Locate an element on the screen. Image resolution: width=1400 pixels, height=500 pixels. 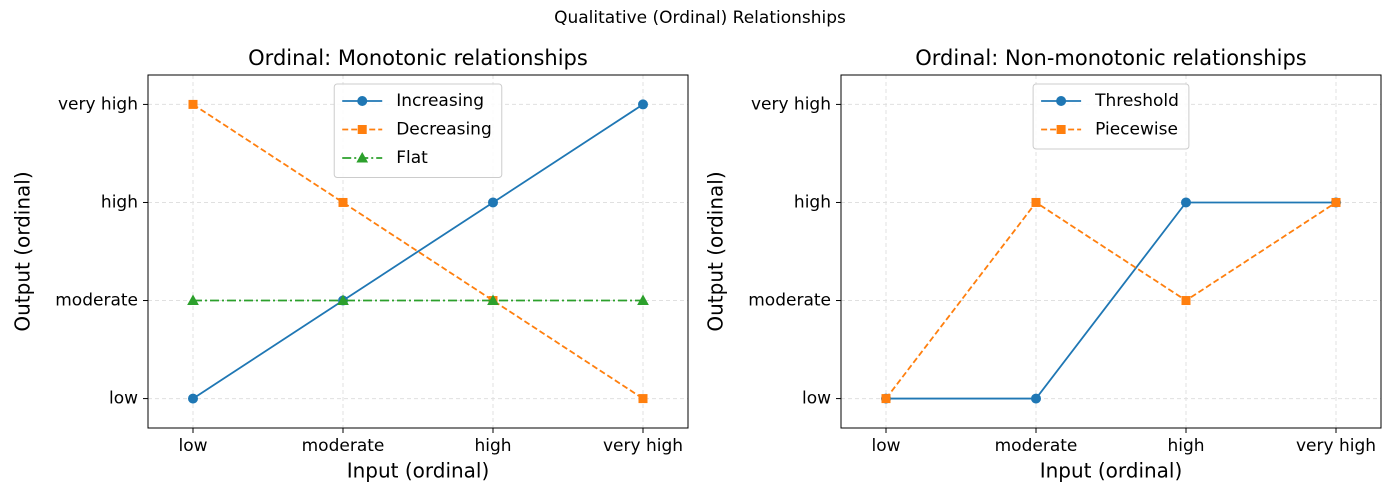
figure-title: Qualitative (Ordinal) Relationships is located at coordinates (700, 18).